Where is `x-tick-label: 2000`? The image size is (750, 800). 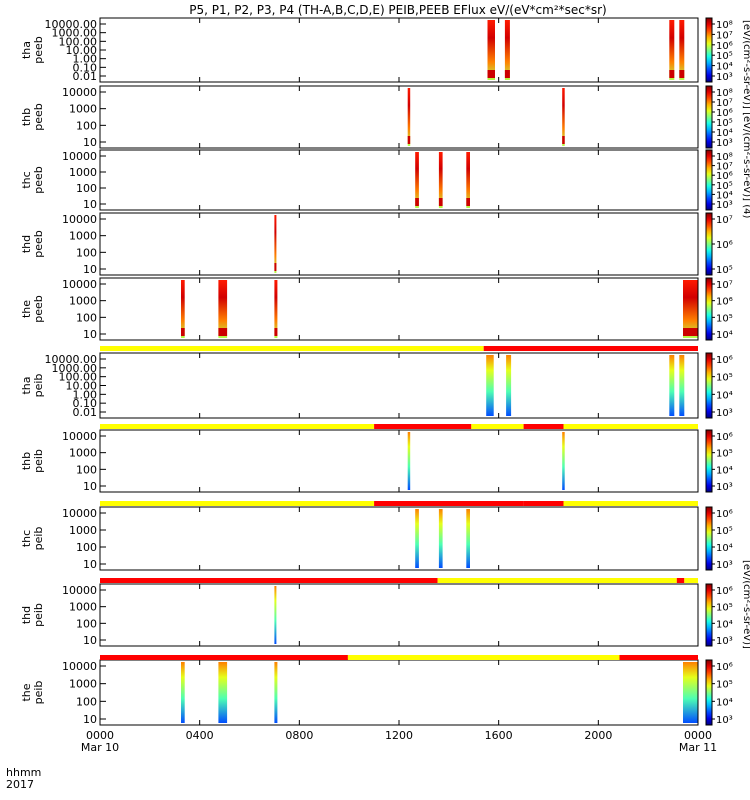 x-tick-label: 2000 is located at coordinates (598, 735).